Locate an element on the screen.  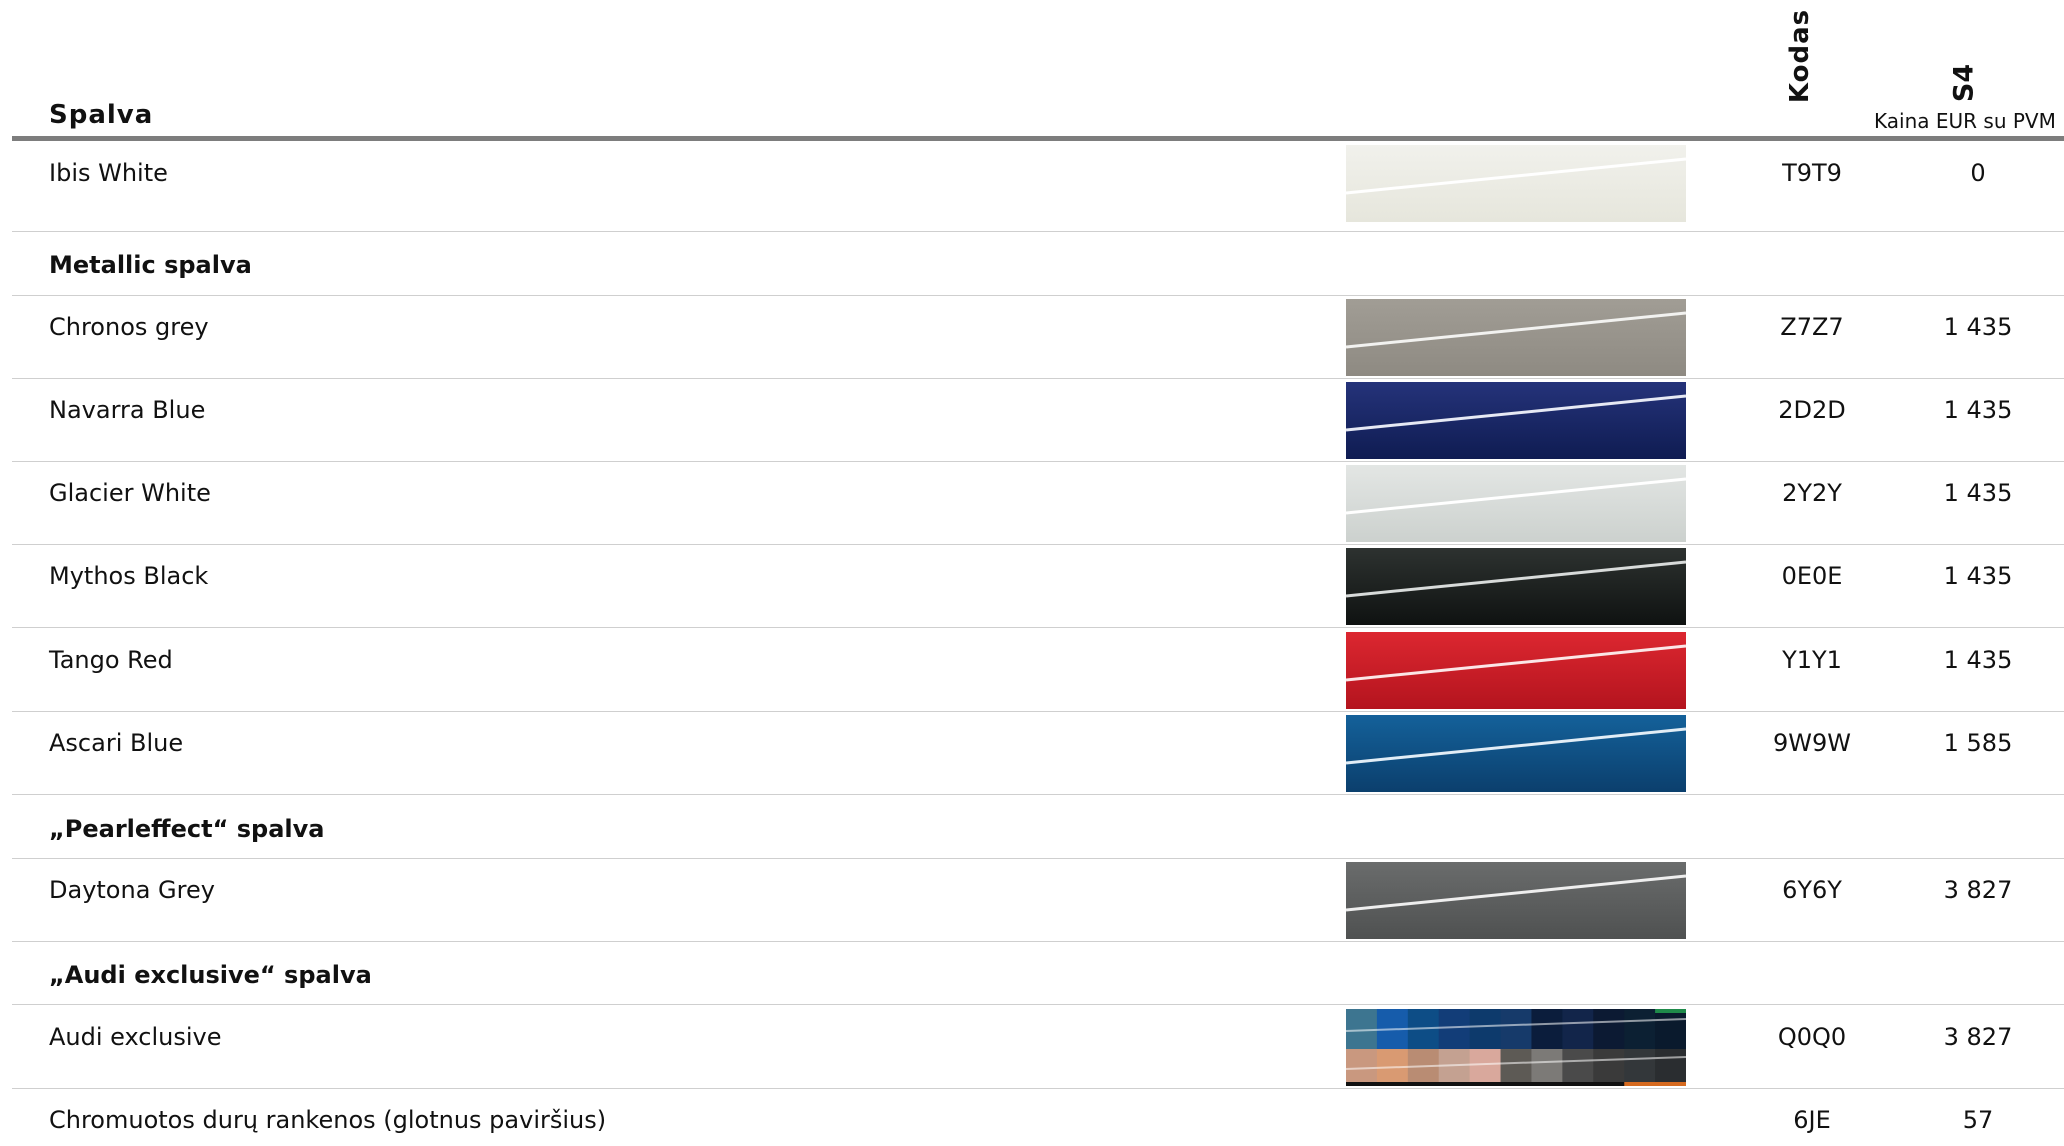
color-name: Ascari Blue is located at coordinates (116, 743).